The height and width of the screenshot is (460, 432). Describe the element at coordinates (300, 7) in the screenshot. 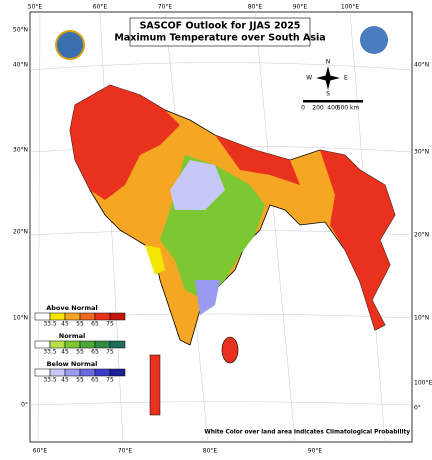

I see `top-label: 90°E` at that location.